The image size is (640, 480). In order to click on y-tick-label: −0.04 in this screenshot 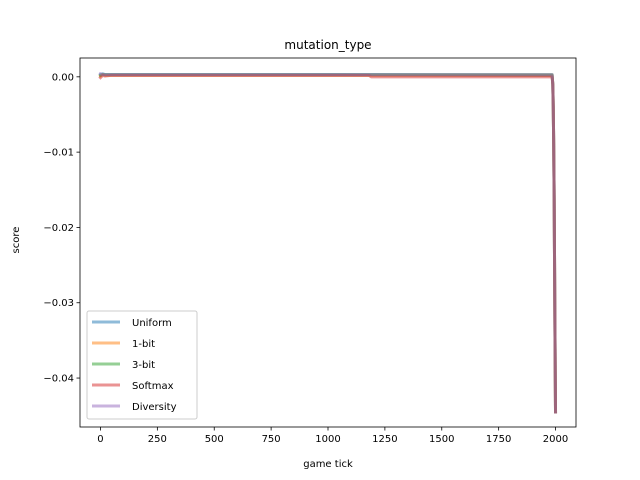, I will do `click(58, 379)`.